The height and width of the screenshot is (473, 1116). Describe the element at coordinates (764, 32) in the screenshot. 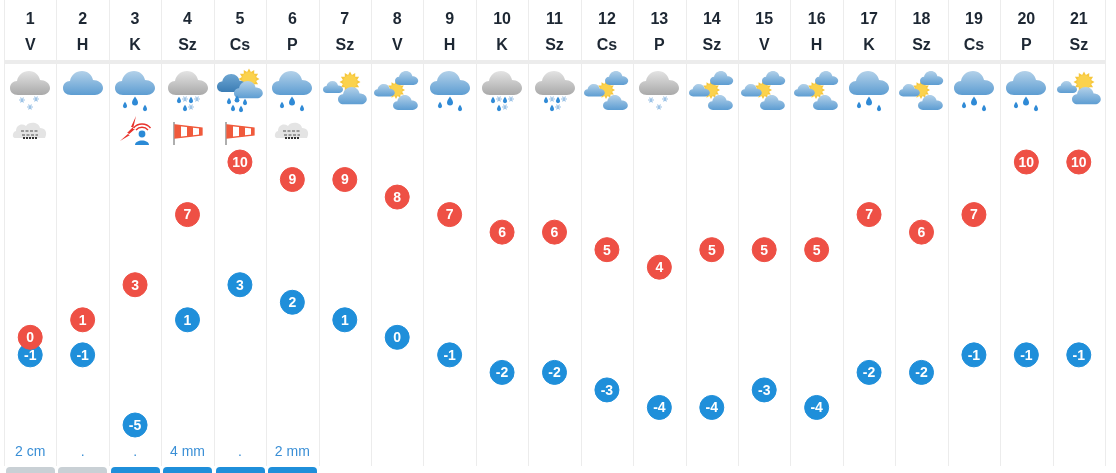

I see `x-tick-label: 15 V` at that location.